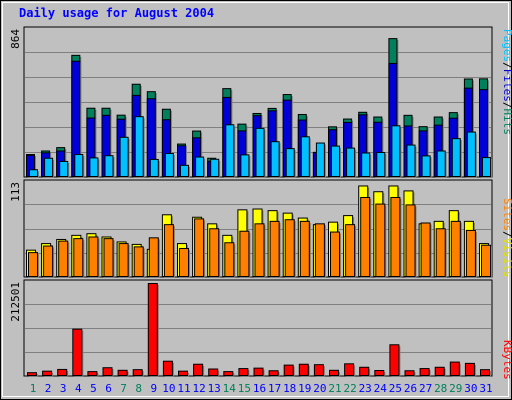 This screenshot has width=512, height=400. Describe the element at coordinates (15, 302) in the screenshot. I see `y-max-label-bottom: 212501` at that location.